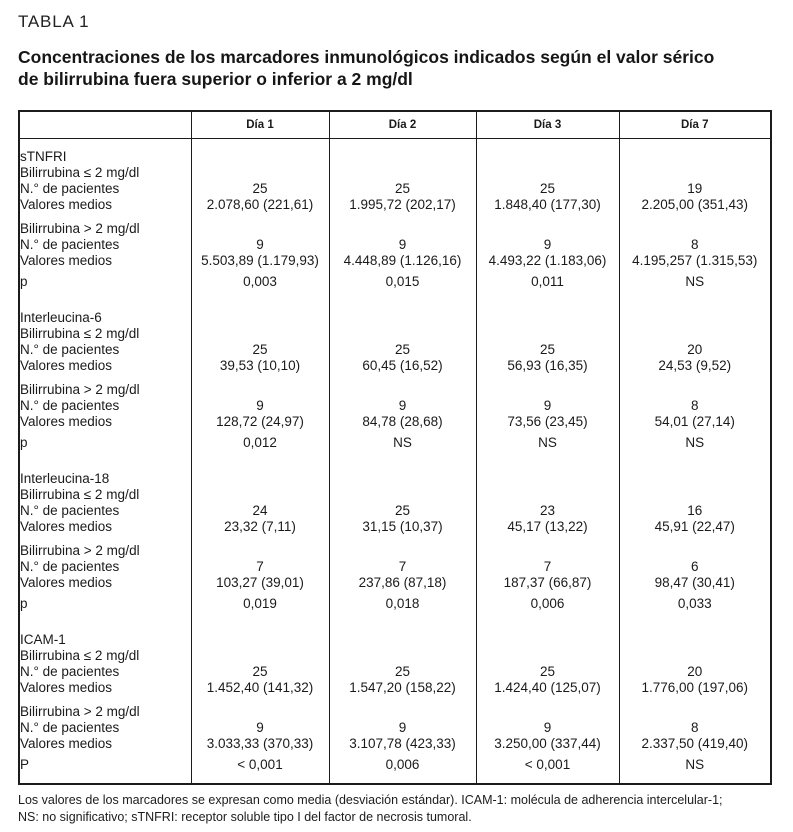 This screenshot has height=832, width=793. What do you see at coordinates (105, 125) in the screenshot?
I see `corner-cell` at bounding box center [105, 125].